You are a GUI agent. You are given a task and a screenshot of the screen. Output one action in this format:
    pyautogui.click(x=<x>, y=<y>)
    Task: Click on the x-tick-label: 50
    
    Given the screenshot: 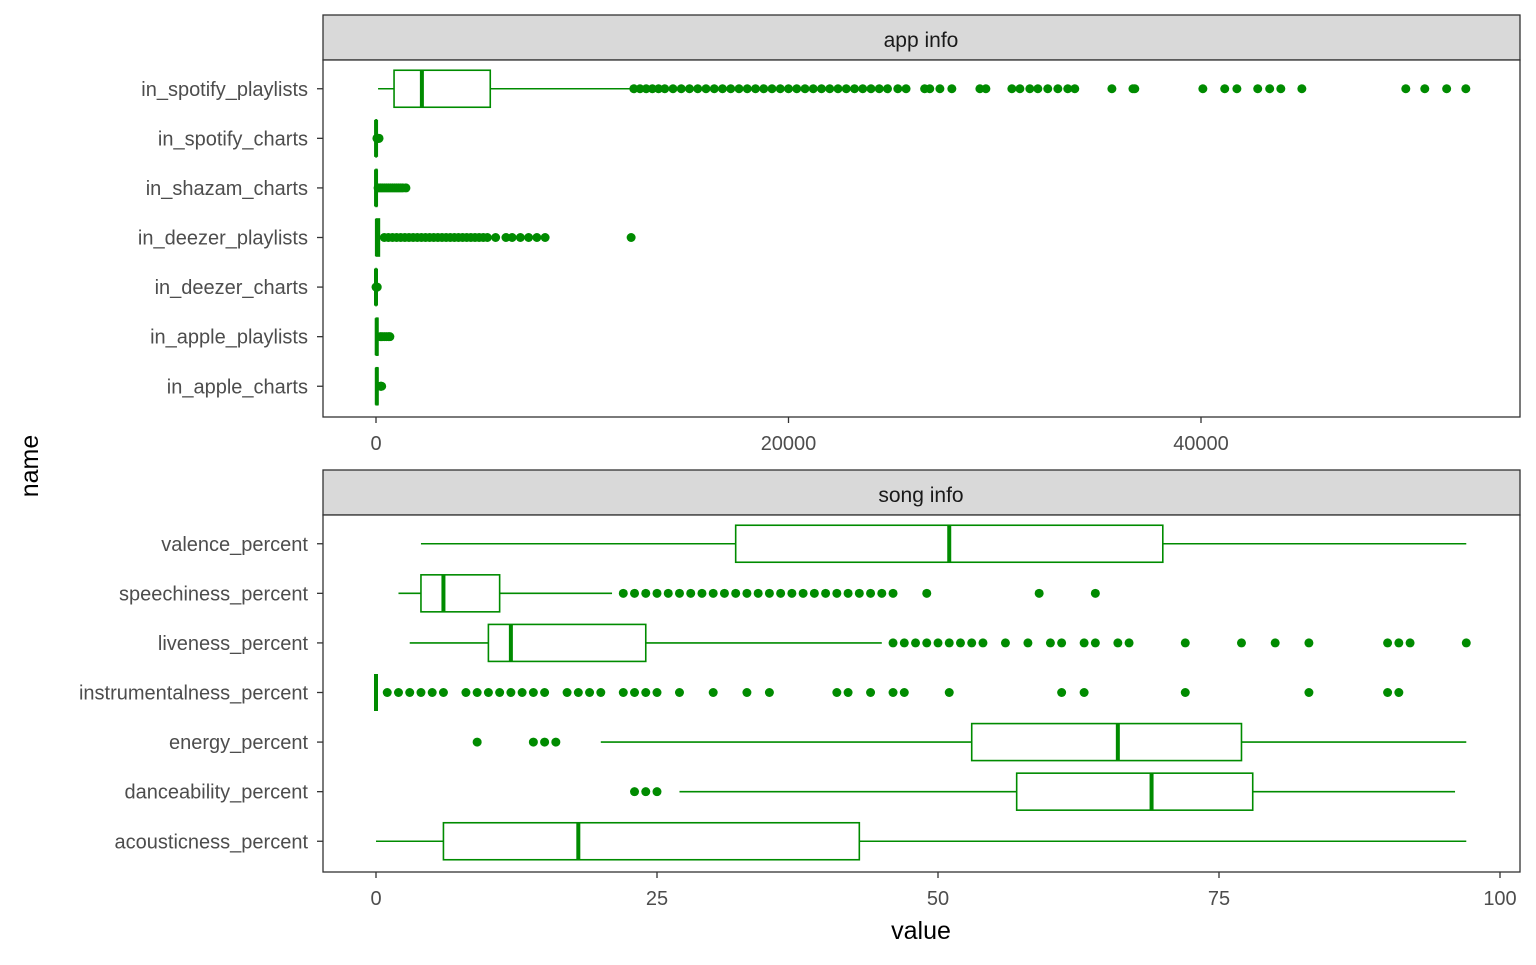 What is the action you would take?
    pyautogui.click(x=938, y=899)
    